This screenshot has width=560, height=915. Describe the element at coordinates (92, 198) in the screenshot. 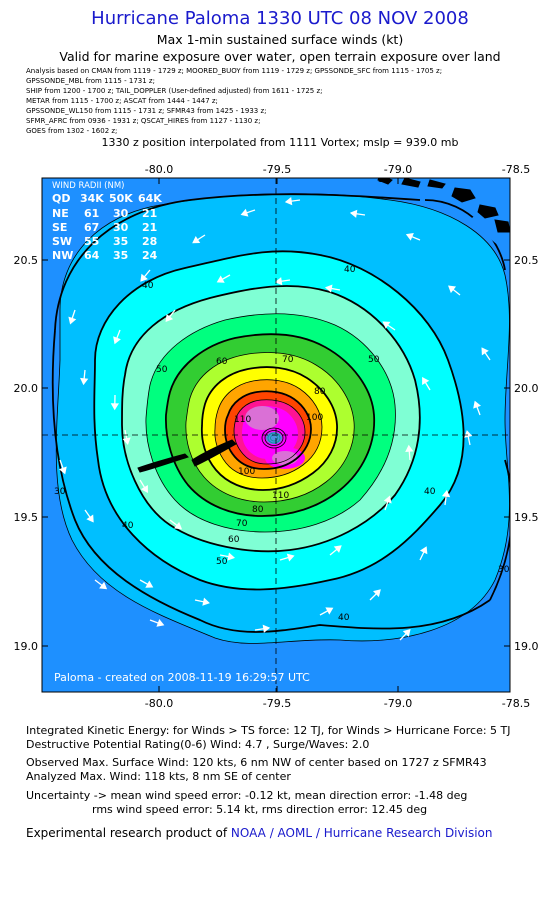

I see `wind-radii-col-34k: 34K` at that location.